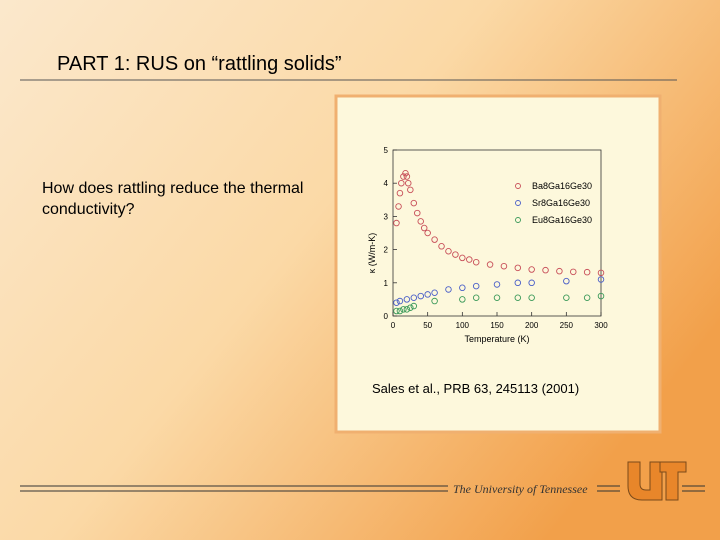 The height and width of the screenshot is (540, 720). Describe the element at coordinates (562, 220) in the screenshot. I see `legend-label: Eu8Ga16Ge30` at that location.